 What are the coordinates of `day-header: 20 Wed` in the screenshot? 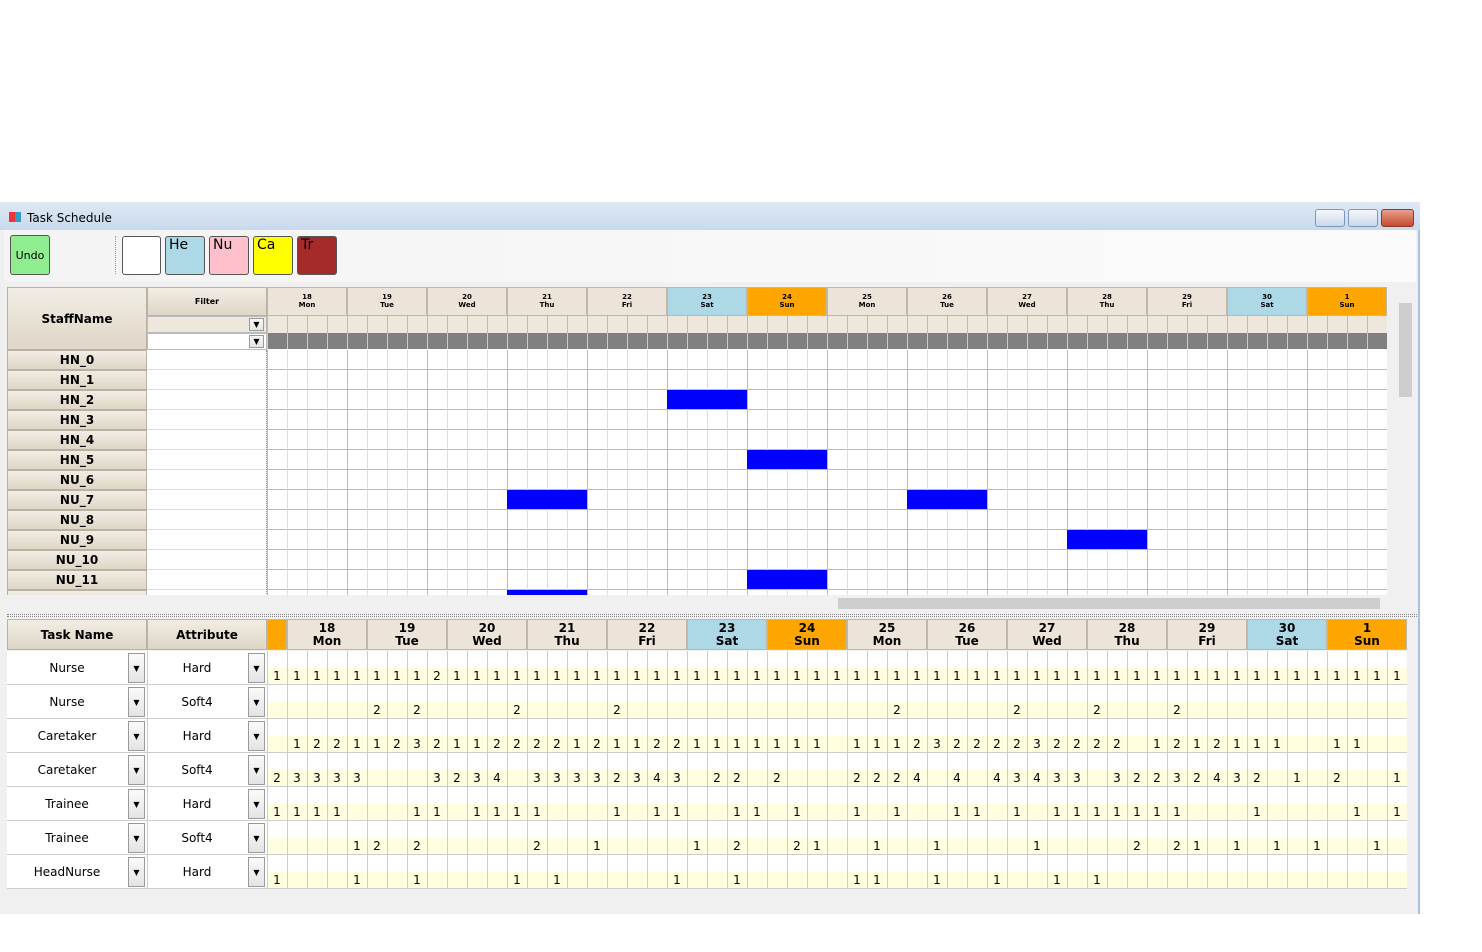 It's located at (487, 634).